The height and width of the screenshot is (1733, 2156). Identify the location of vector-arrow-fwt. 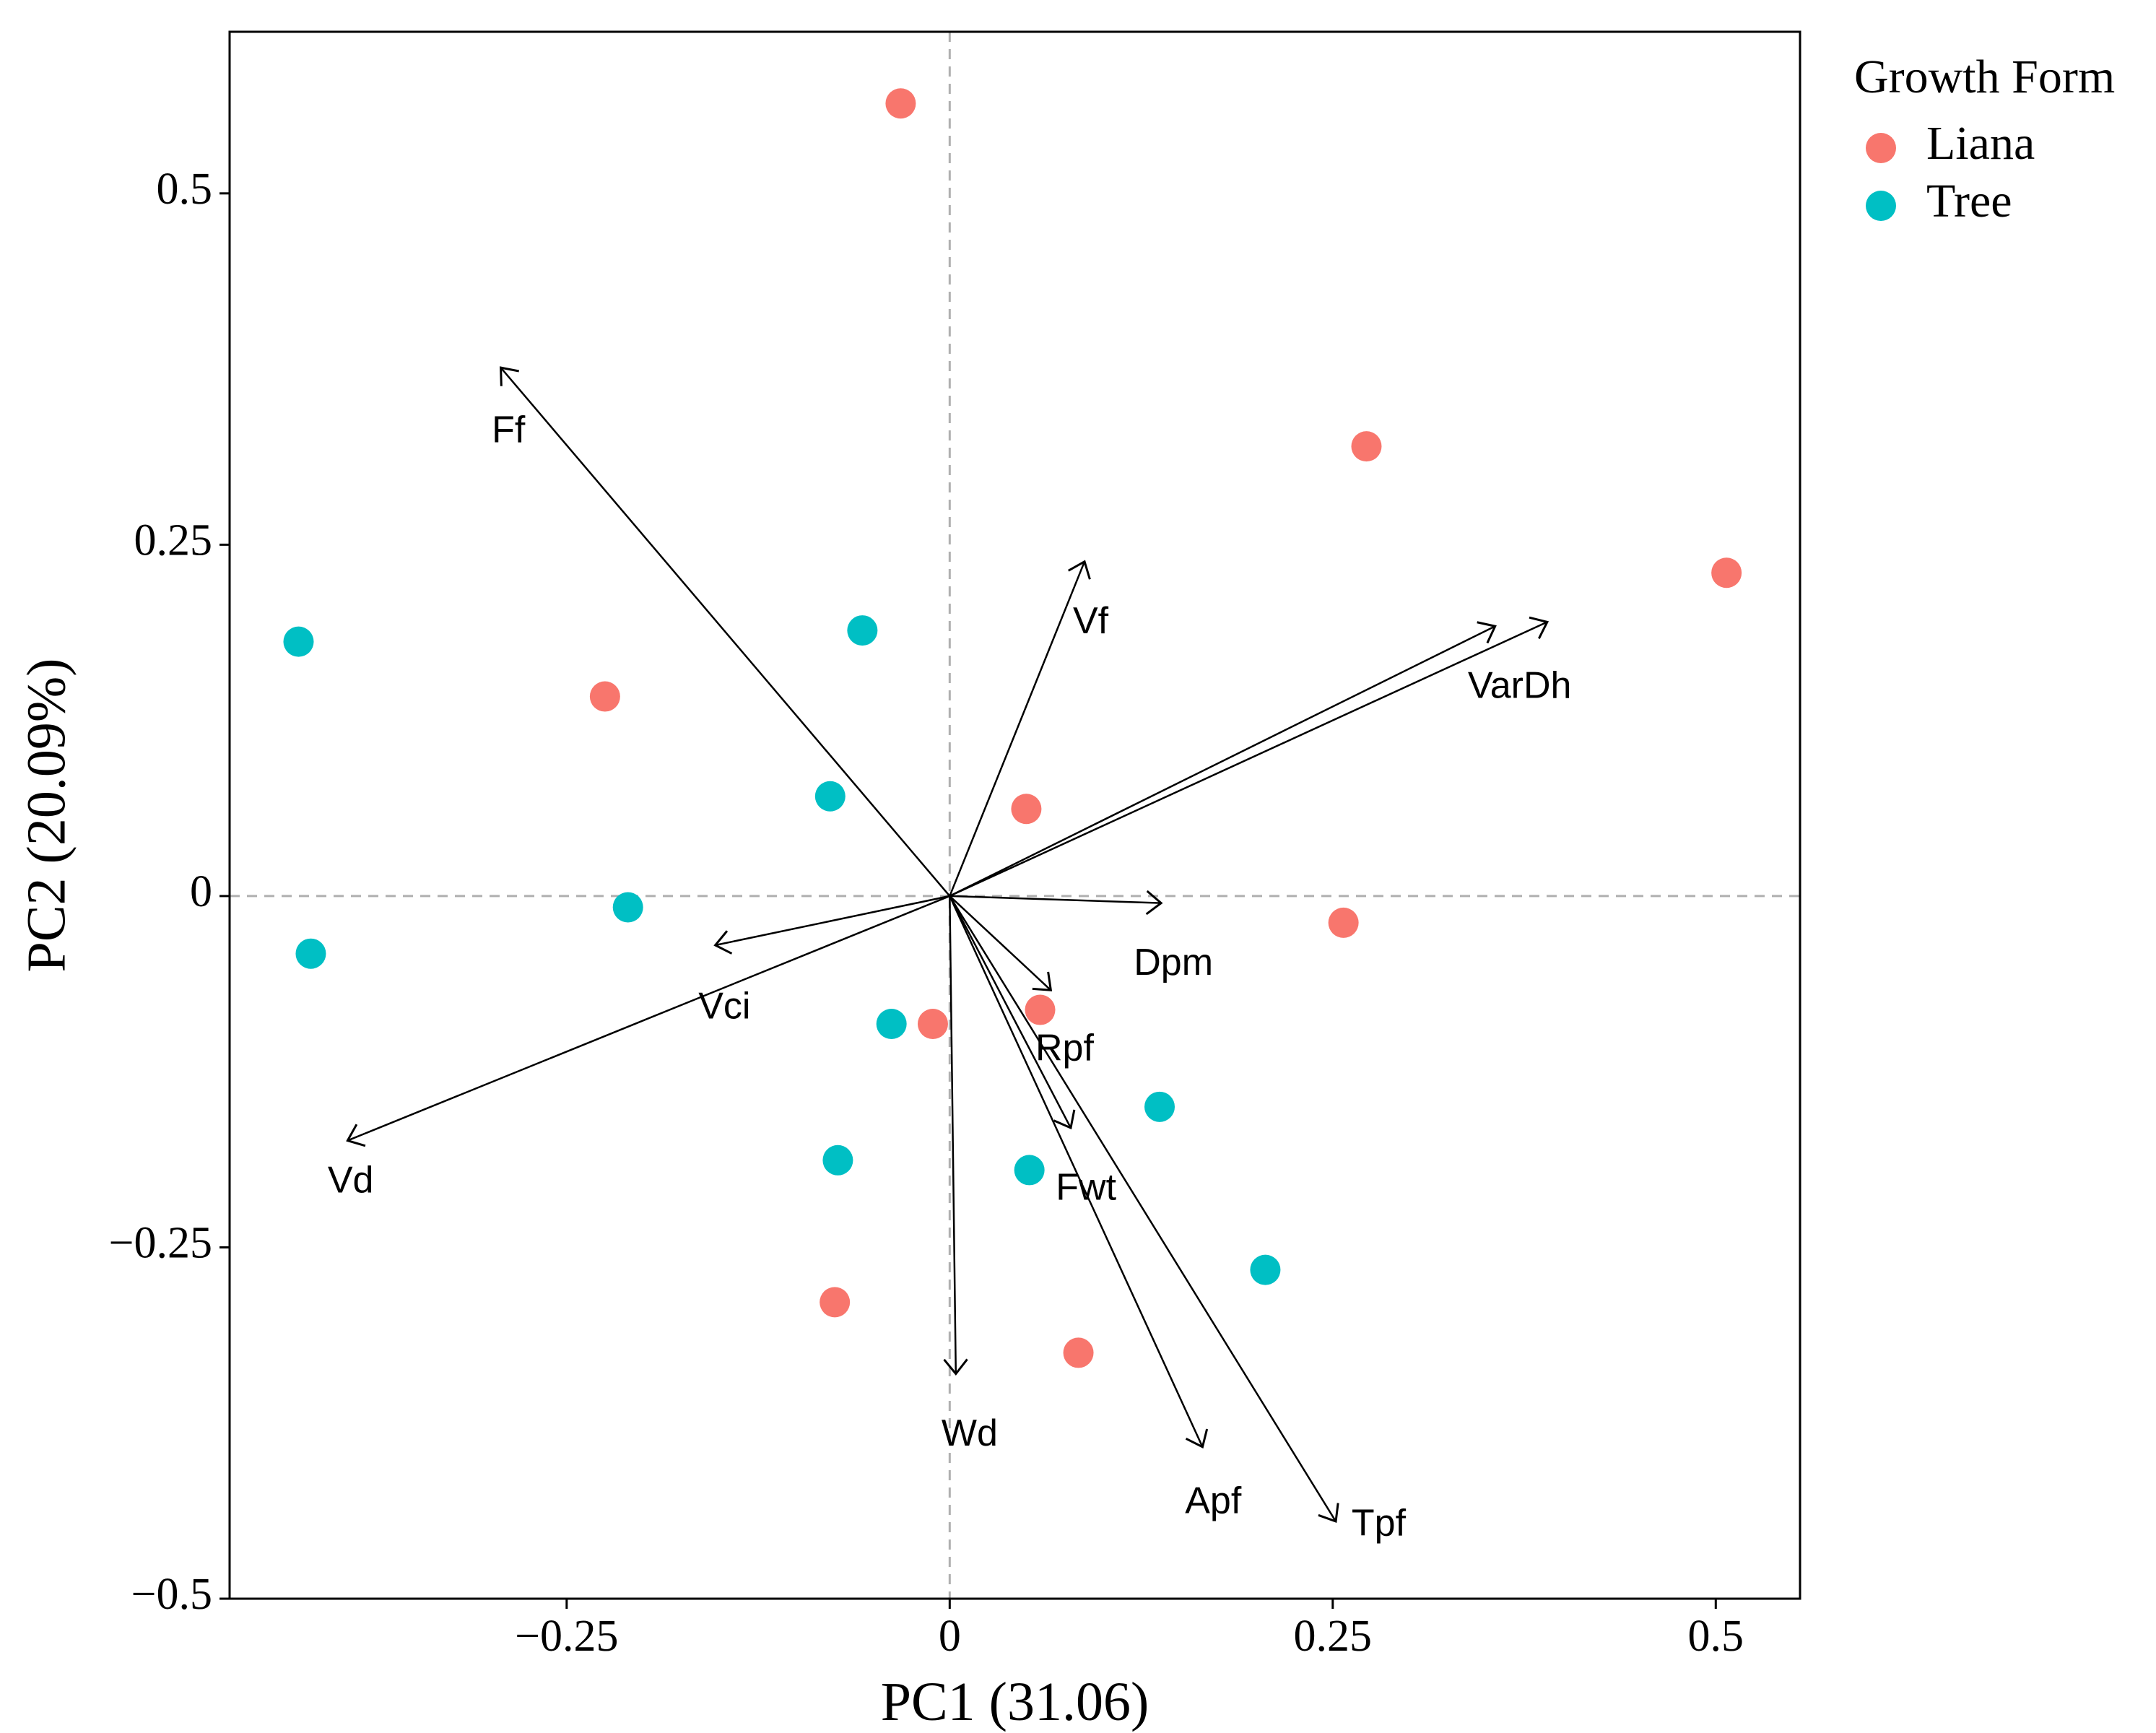
(1012, 1012).